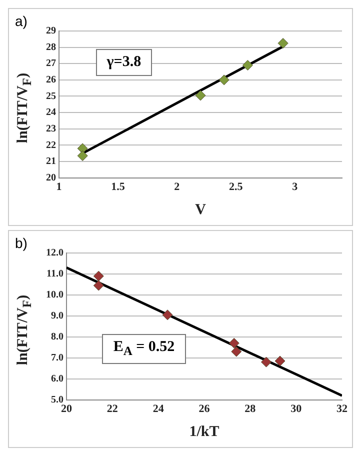 The width and height of the screenshot is (361, 460). Describe the element at coordinates (55, 295) in the screenshot. I see `y-tick-label: 10.0` at that location.